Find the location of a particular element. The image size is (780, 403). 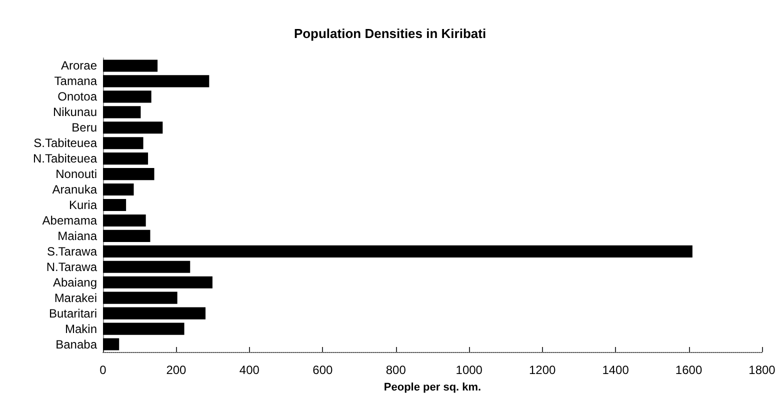

y-tick-label: S.Tabiteuea is located at coordinates (66, 143).